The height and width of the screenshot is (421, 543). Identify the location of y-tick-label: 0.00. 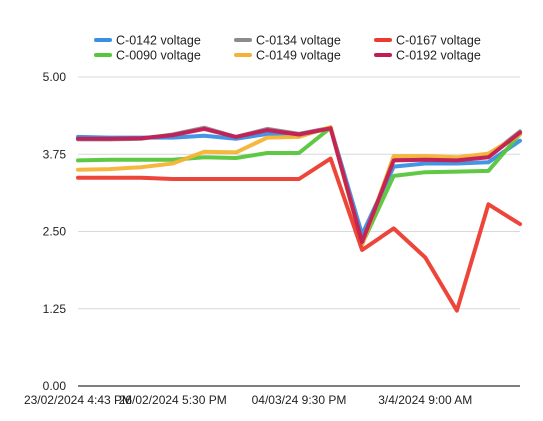
(55, 386).